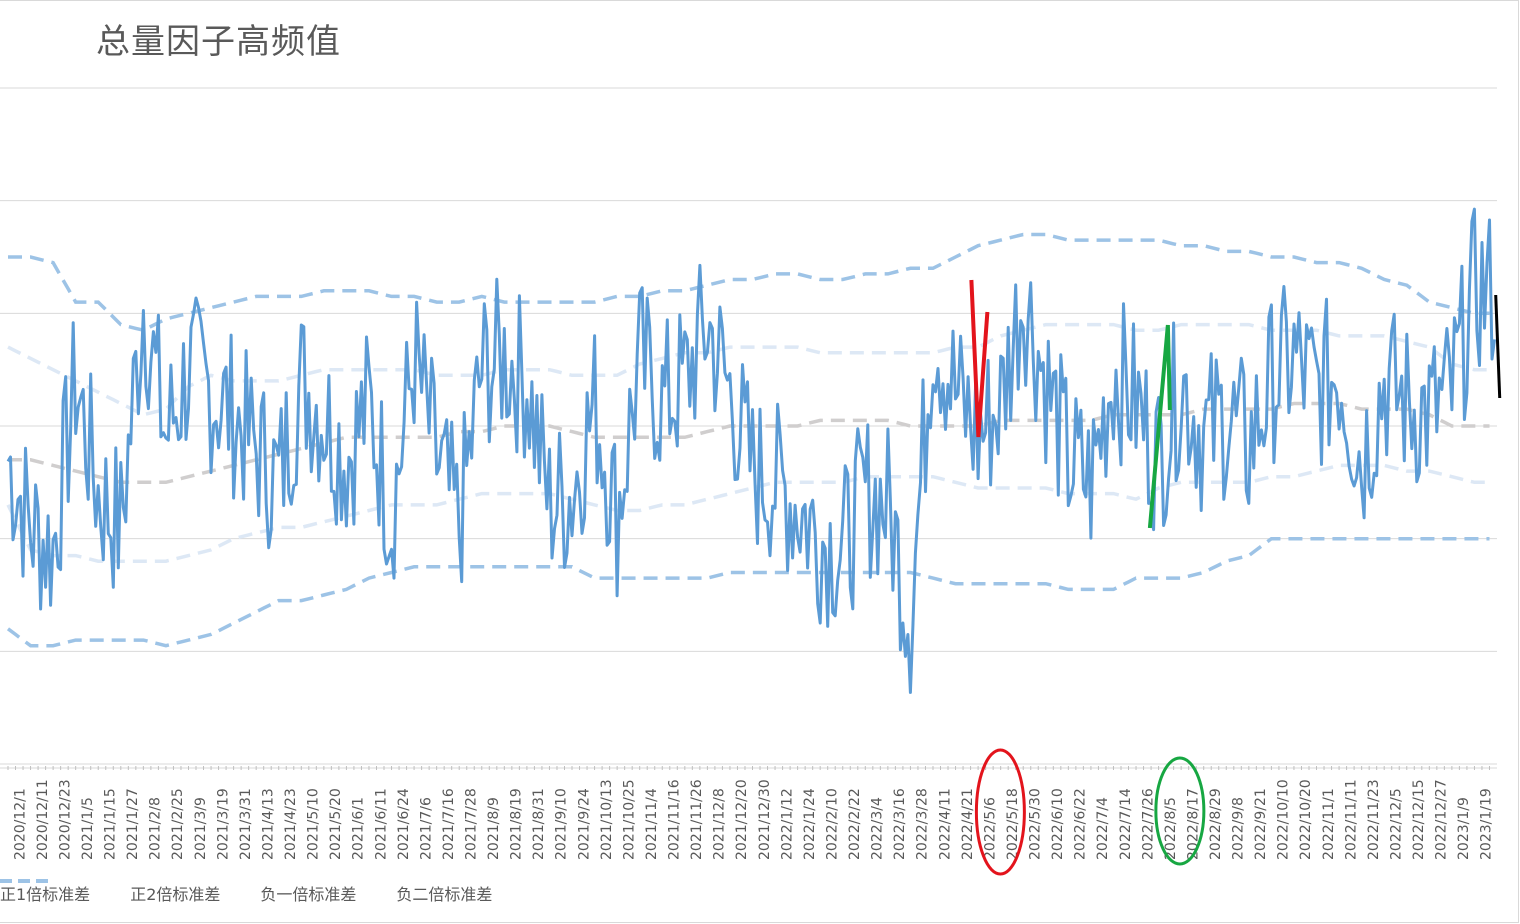 The image size is (1520, 924). Describe the element at coordinates (201, 828) in the screenshot. I see `x-tick-label: 2021/3/9` at that location.